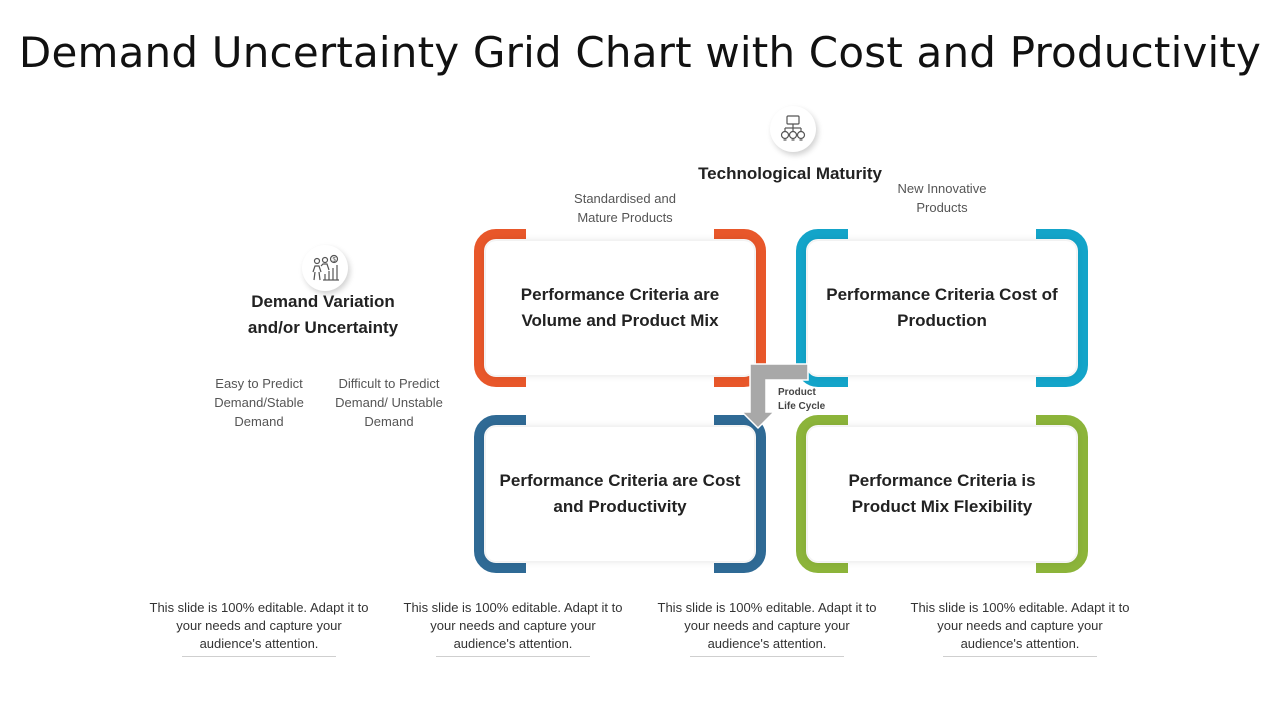 This screenshot has width=1280, height=720. Describe the element at coordinates (774, 396) in the screenshot. I see `product-life-cycle-arrow` at that location.